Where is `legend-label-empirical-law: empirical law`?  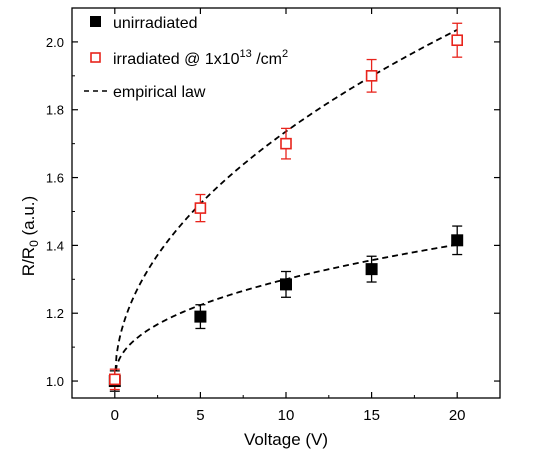 legend-label-empirical-law: empirical law is located at coordinates (159, 92).